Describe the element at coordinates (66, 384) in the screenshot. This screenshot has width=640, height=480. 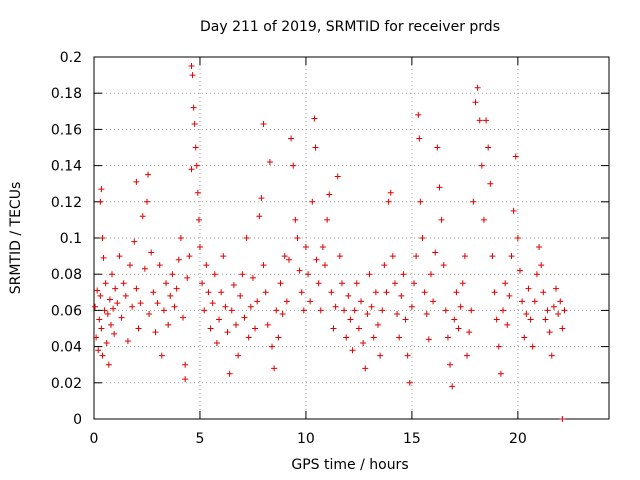
I see `y-tick-label: 0.02` at that location.